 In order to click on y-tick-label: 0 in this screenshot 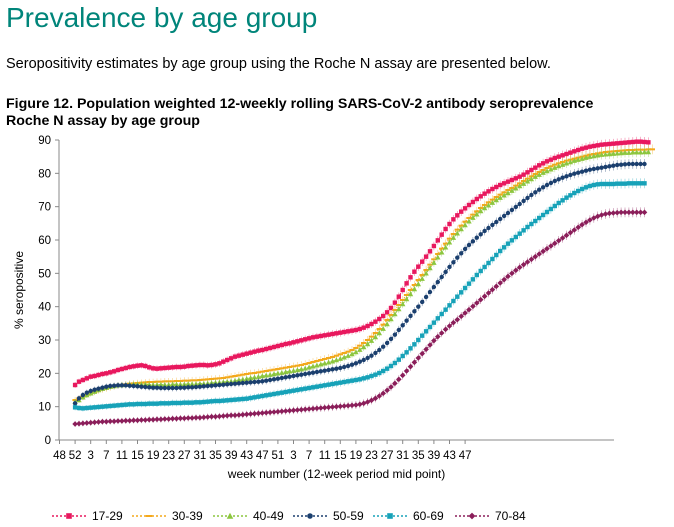, I will do `click(48, 441)`.